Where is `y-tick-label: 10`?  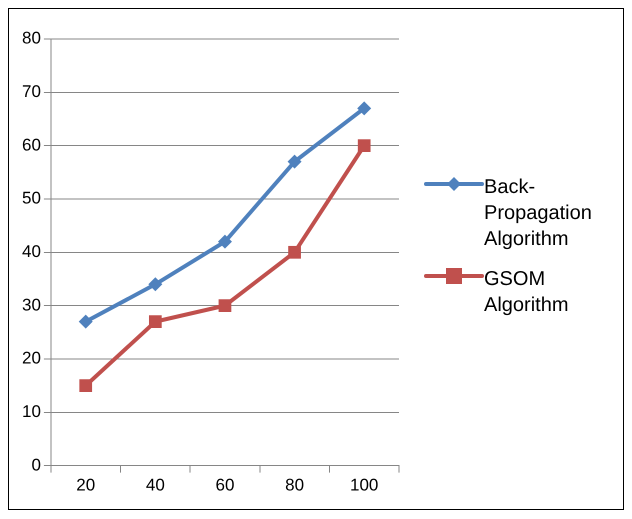
y-tick-label: 10 is located at coordinates (31, 411).